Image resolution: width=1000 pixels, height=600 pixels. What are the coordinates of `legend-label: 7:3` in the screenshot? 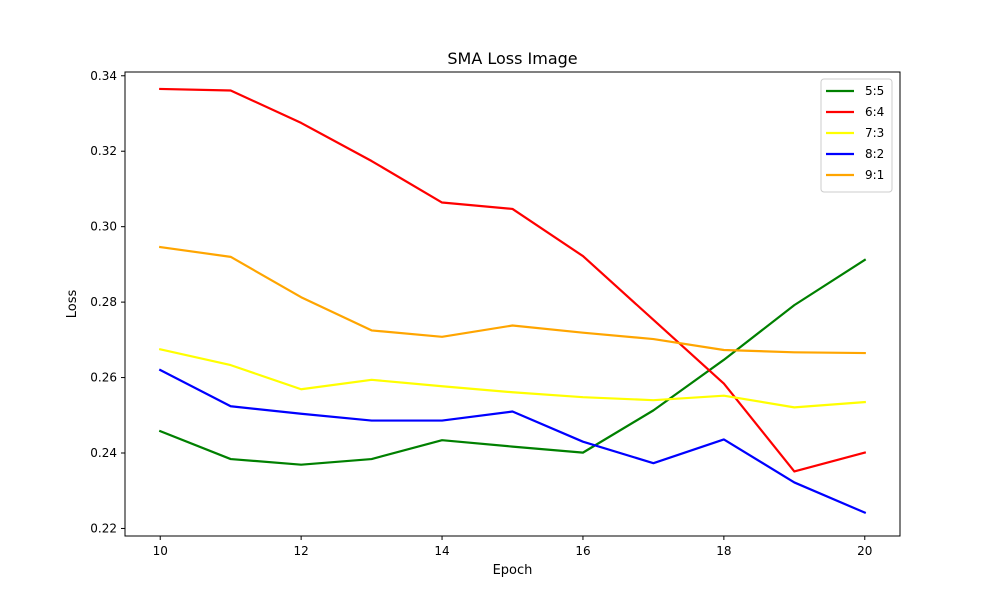 It's located at (874, 133).